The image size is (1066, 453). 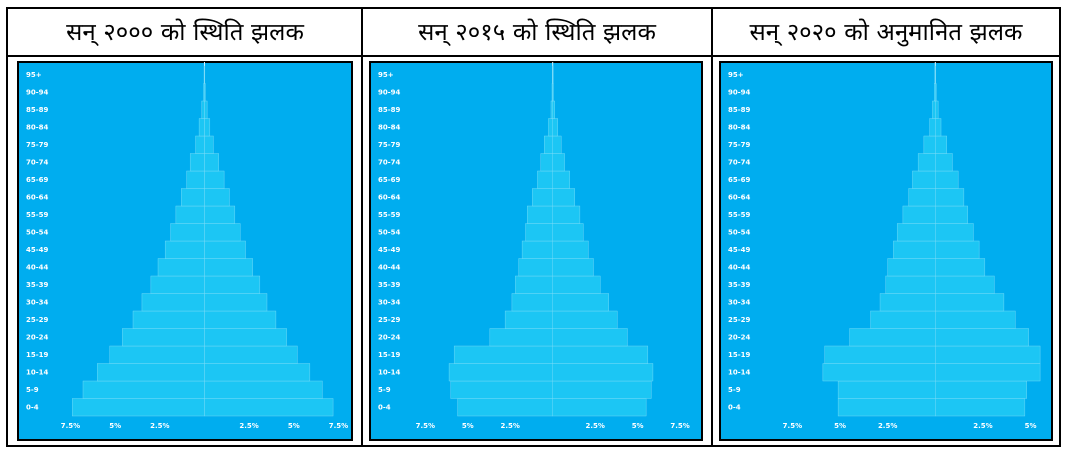 I want to click on age-label: 20-24, so click(x=739, y=337).